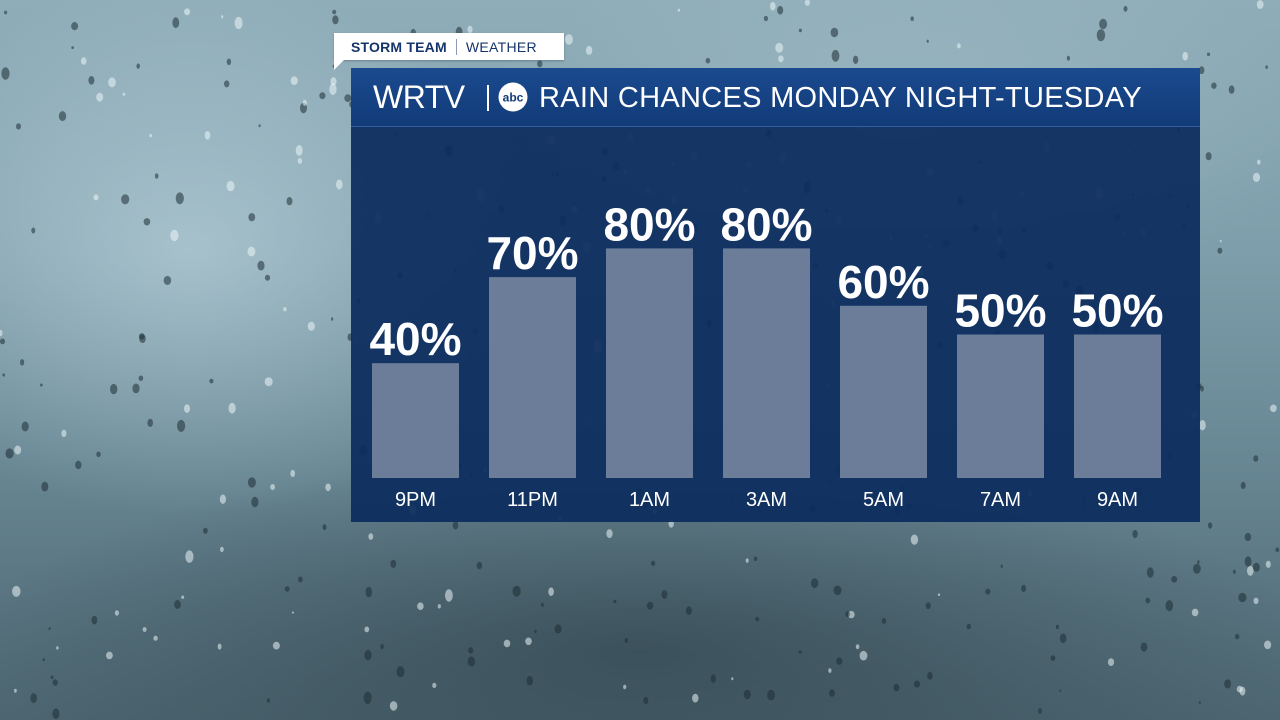 This screenshot has width=1280, height=720. I want to click on bar-1am, so click(649, 363).